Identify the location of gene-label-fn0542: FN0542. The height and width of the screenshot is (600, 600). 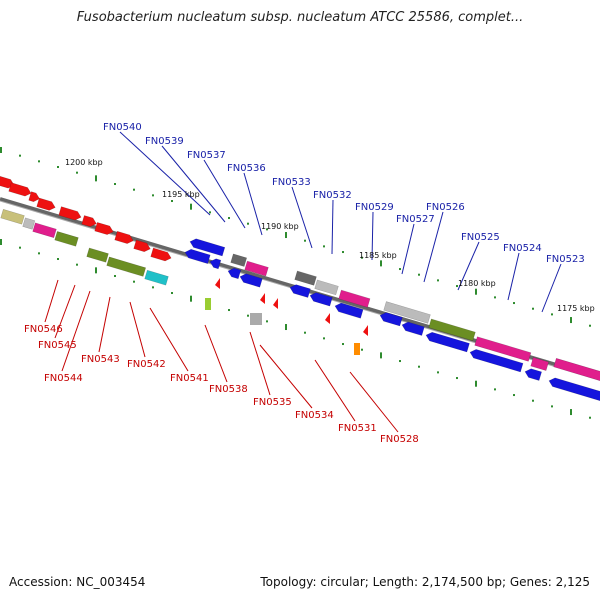
(146, 364).